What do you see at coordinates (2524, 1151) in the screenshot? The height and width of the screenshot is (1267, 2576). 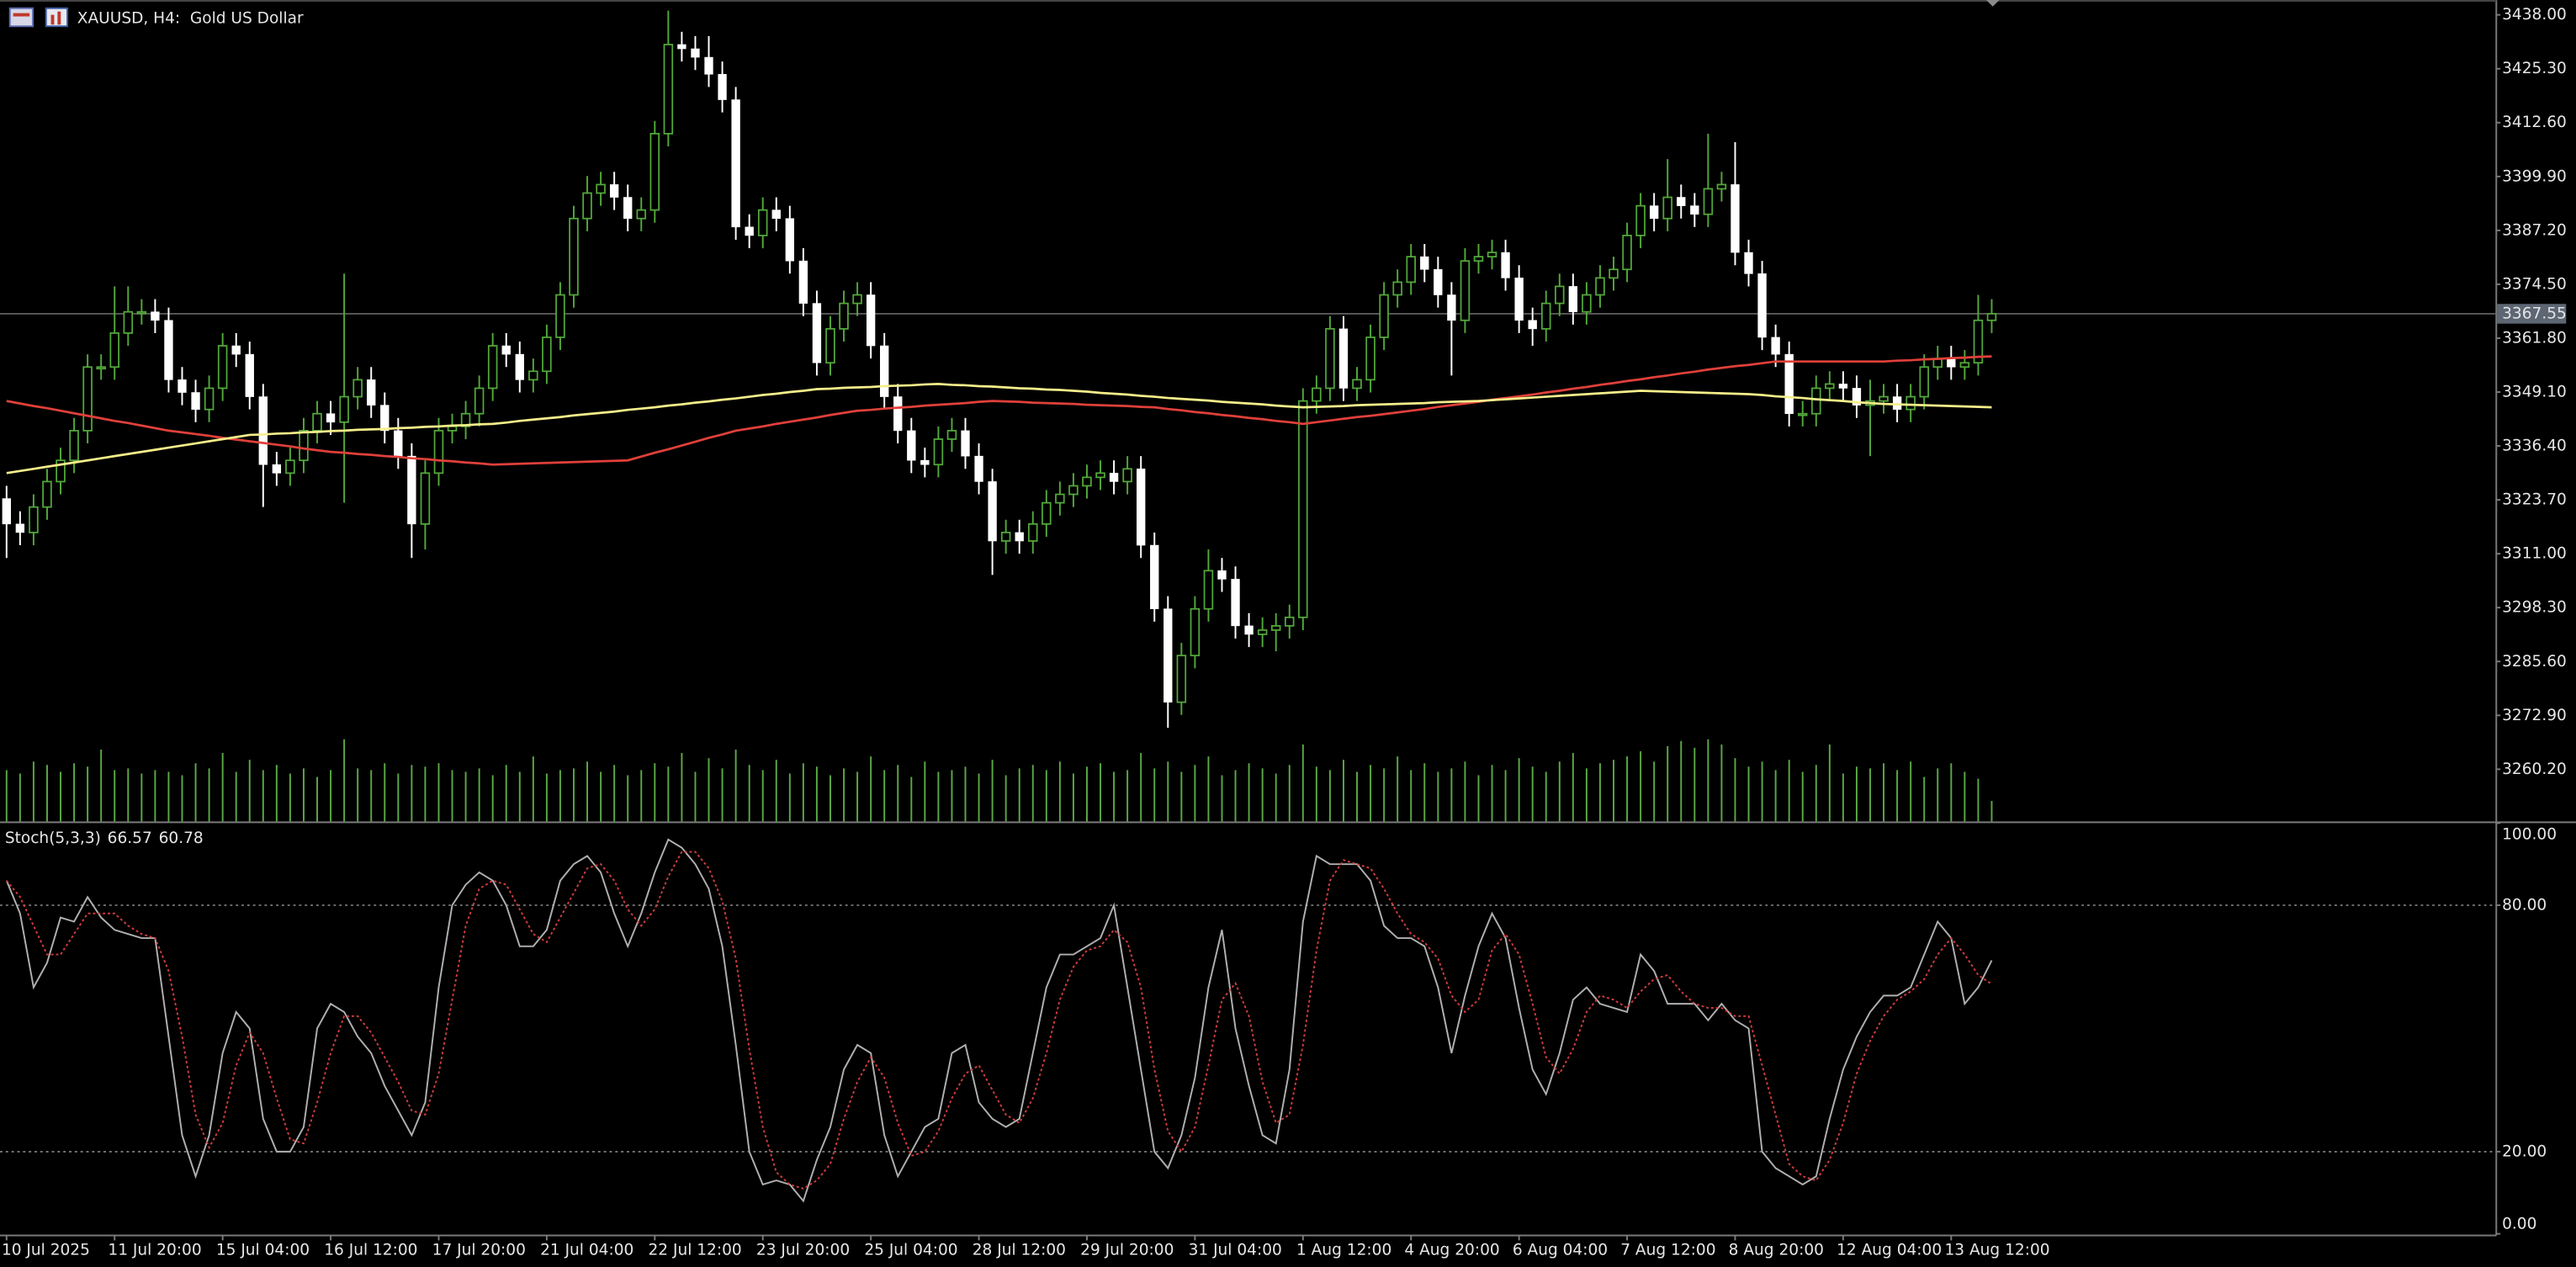 I see `y-tick-label: 20.00` at bounding box center [2524, 1151].